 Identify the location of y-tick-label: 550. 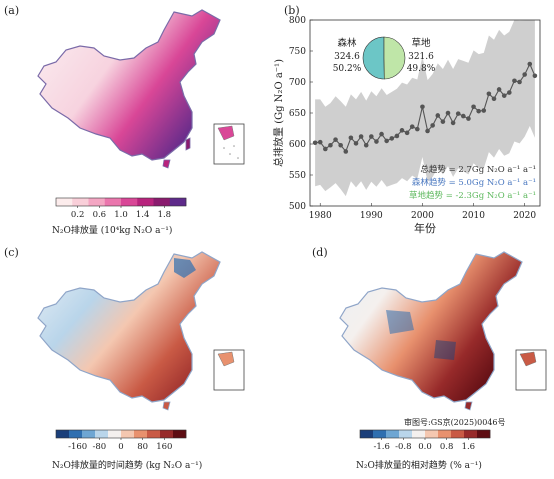
(297, 176).